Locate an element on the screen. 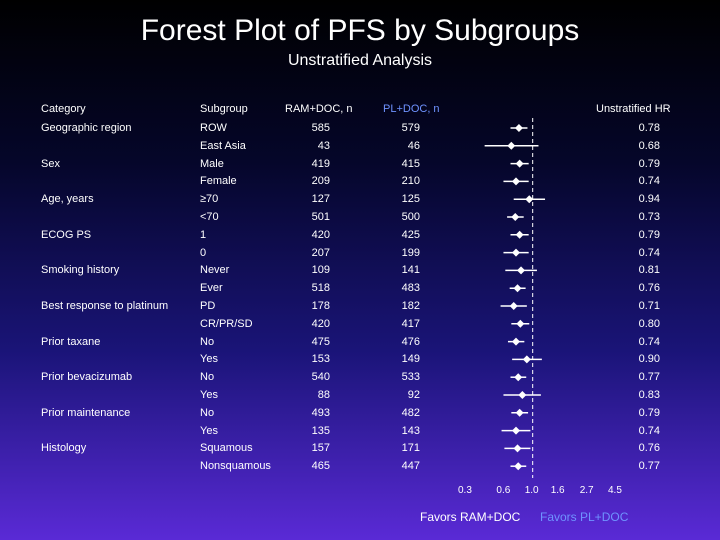  category-label: Prior bevacizumab is located at coordinates (87, 377).